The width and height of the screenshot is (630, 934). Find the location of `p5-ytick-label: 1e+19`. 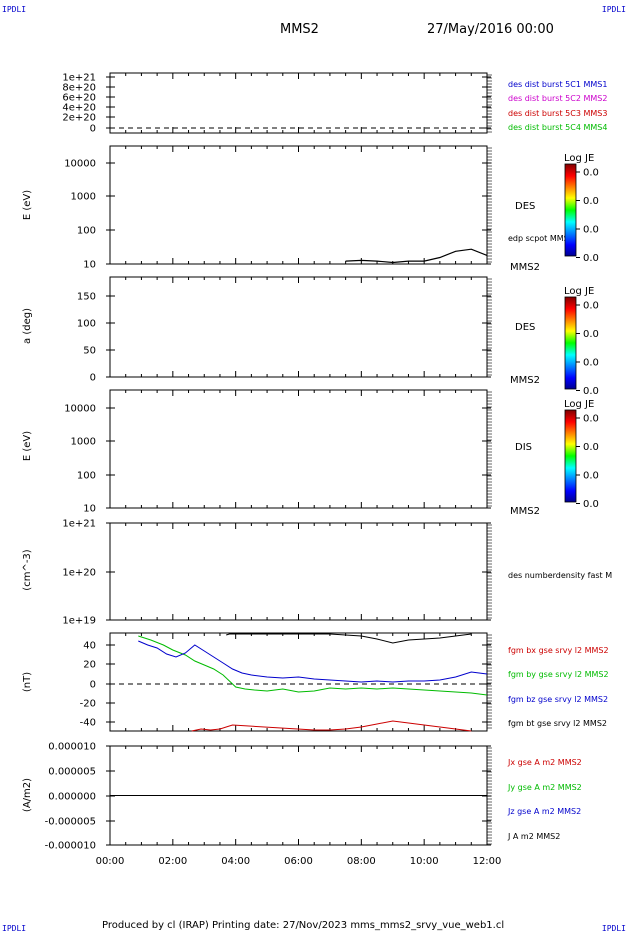

p5-ytick-label: 1e+19 is located at coordinates (79, 621).